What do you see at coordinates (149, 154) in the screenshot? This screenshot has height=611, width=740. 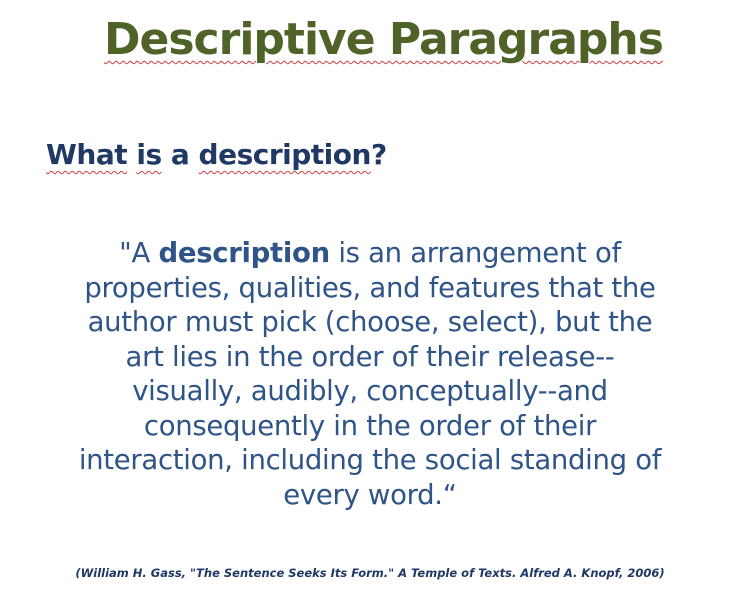 I see `subtitle-word-is: is` at bounding box center [149, 154].